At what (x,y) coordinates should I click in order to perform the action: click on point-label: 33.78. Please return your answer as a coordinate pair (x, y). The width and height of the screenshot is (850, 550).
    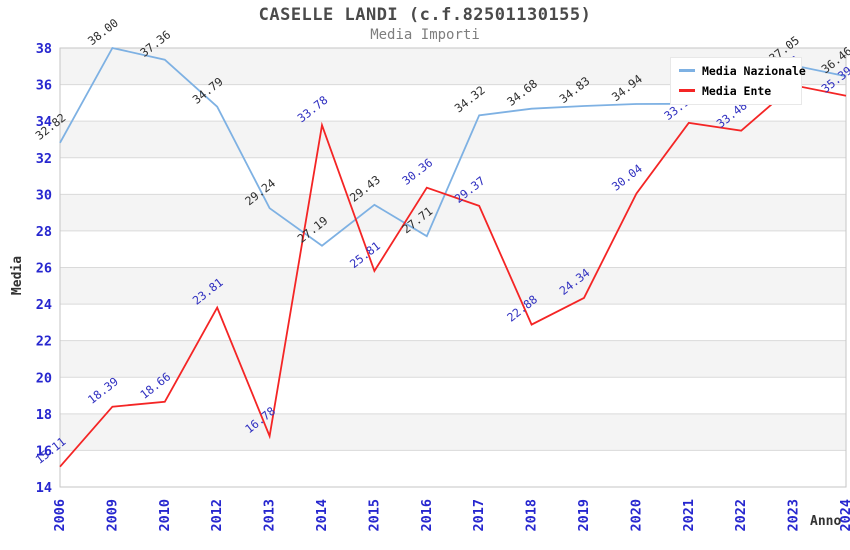
    Looking at the image, I should click on (313, 109).